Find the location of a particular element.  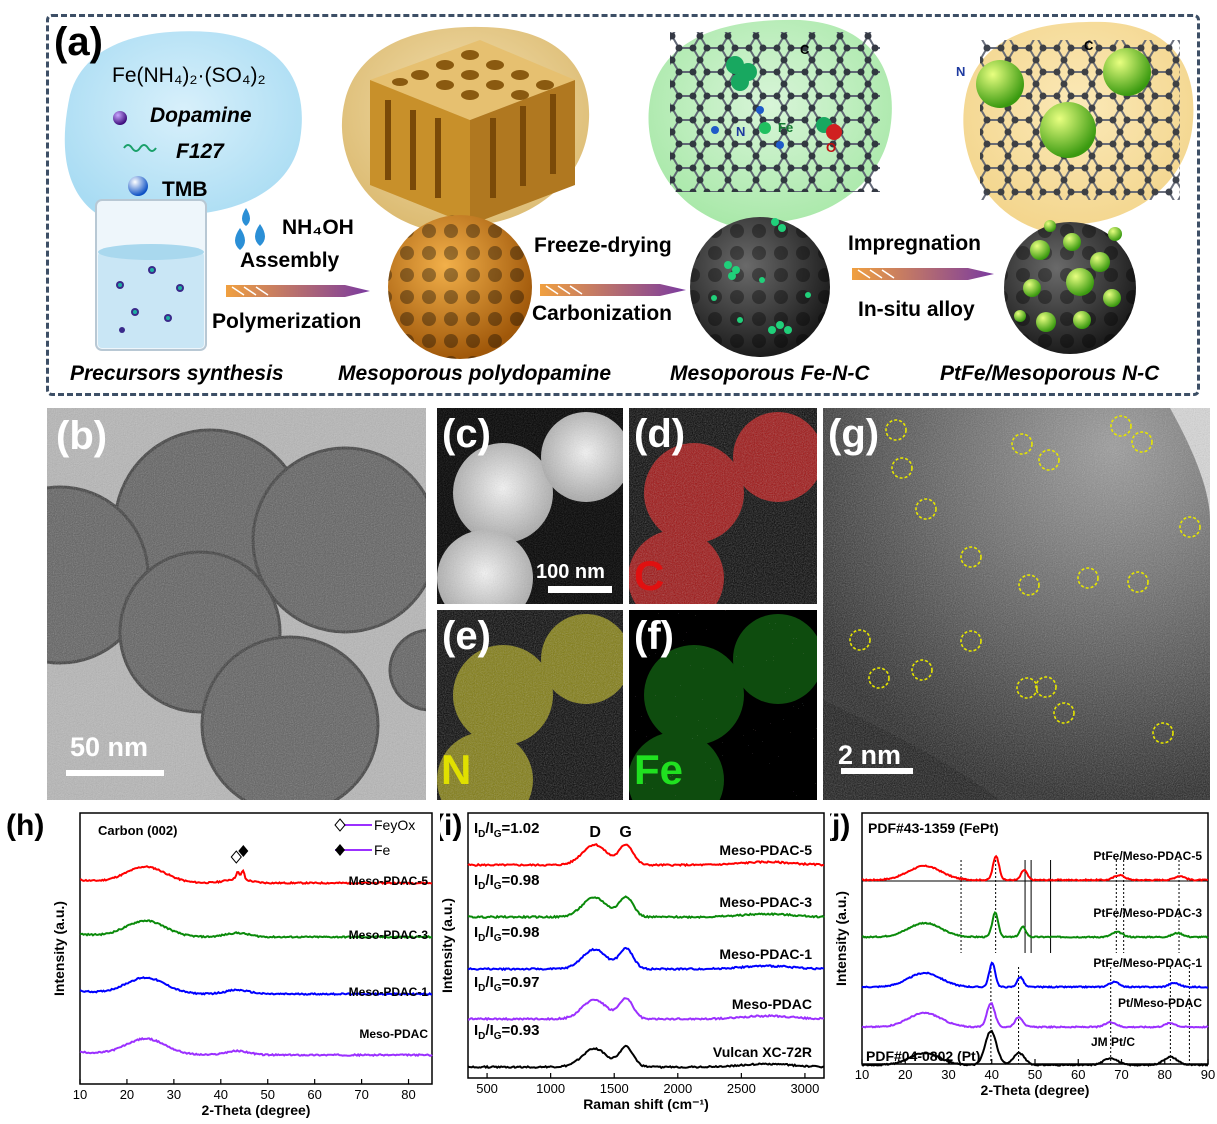

atom-c-label: C is located at coordinates (805, 49).